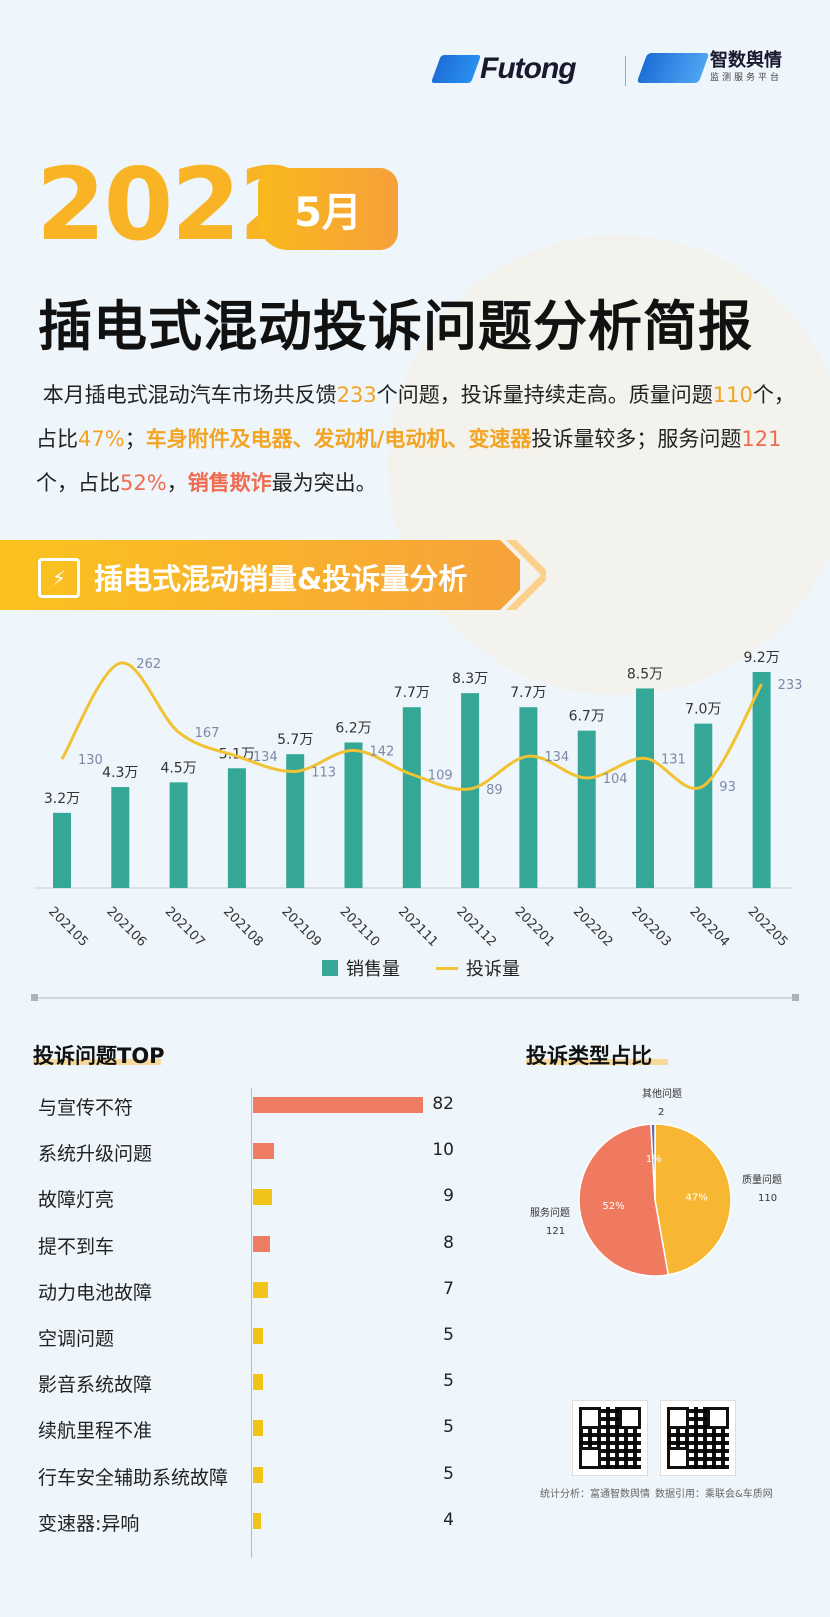 The height and width of the screenshot is (1617, 830). I want to click on top-row-label: 提不到车, so click(76, 1246).